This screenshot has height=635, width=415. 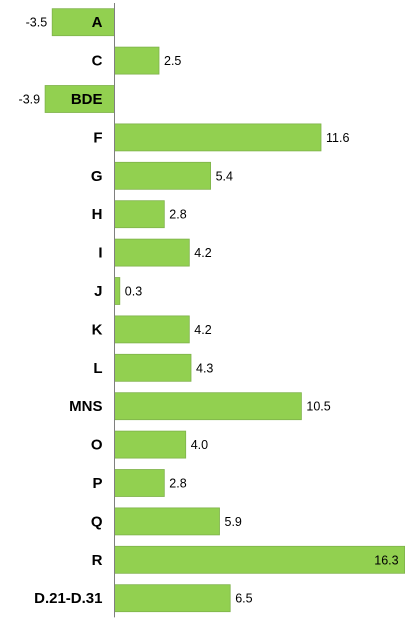 What do you see at coordinates (162, 175) in the screenshot?
I see `bar-g` at bounding box center [162, 175].